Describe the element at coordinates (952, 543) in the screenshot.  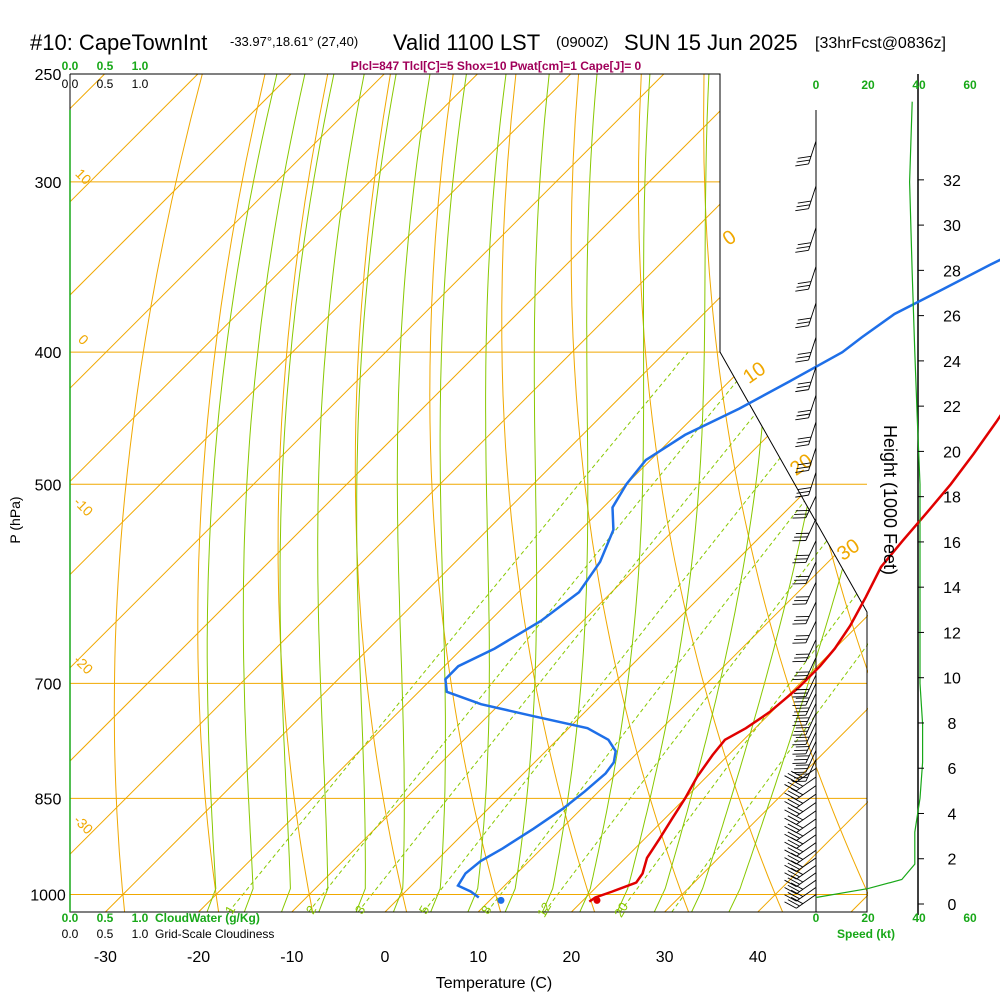
I see `height-tick-label: 16` at that location.